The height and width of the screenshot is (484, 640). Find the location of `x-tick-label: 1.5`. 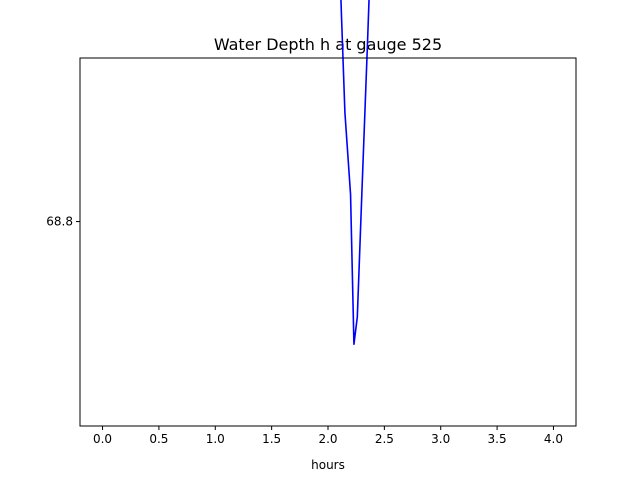

x-tick-label: 1.5 is located at coordinates (271, 439).